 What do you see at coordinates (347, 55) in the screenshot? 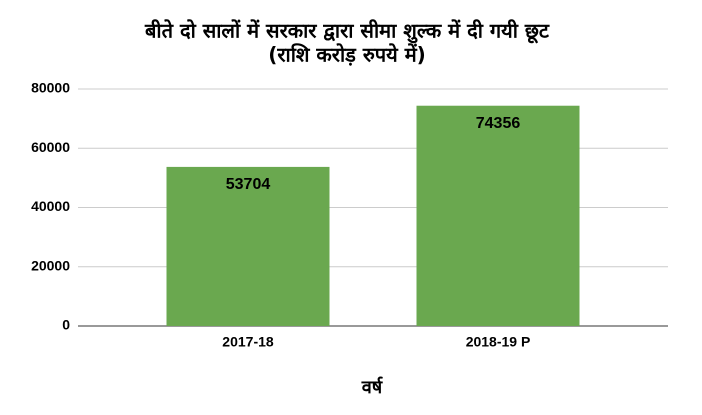
I see `chart-subtitle: (राशि करोड़ रुपये में)` at bounding box center [347, 55].